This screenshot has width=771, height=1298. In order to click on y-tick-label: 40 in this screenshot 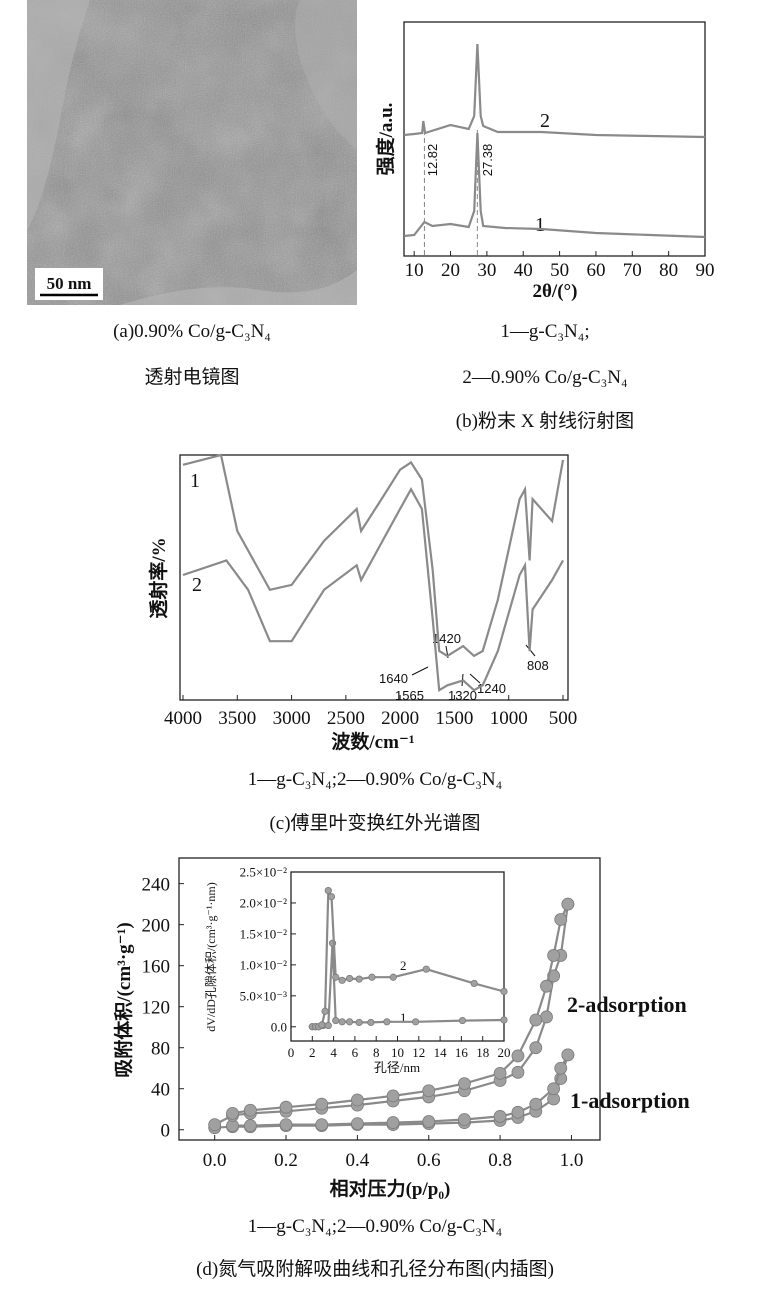, I will do `click(160, 1089)`.